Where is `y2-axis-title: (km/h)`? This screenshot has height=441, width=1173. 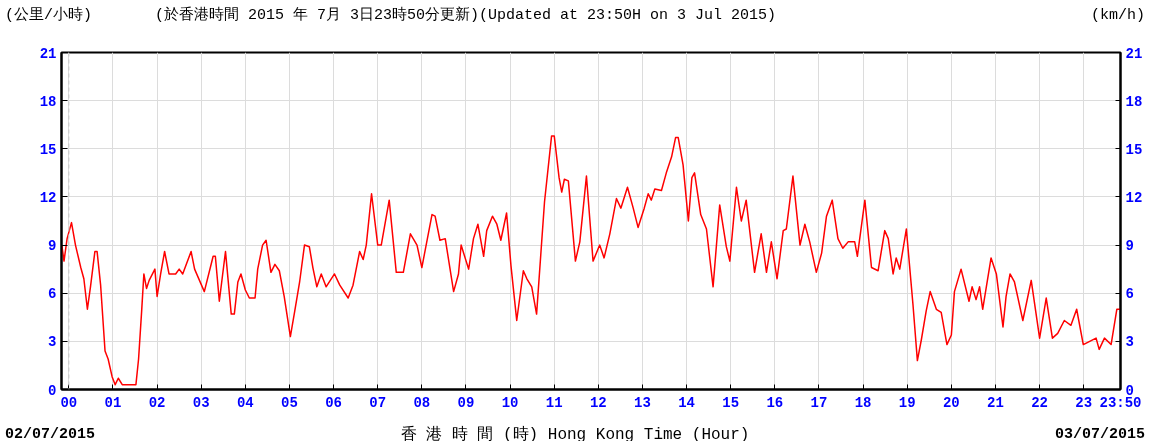
y2-axis-title: (km/h) is located at coordinates (1117, 16).